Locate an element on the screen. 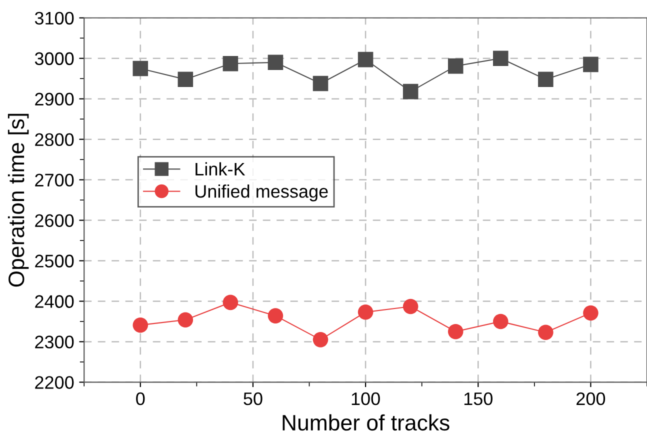 Image resolution: width=647 pixels, height=447 pixels. x-tick-label: 150 is located at coordinates (478, 399).